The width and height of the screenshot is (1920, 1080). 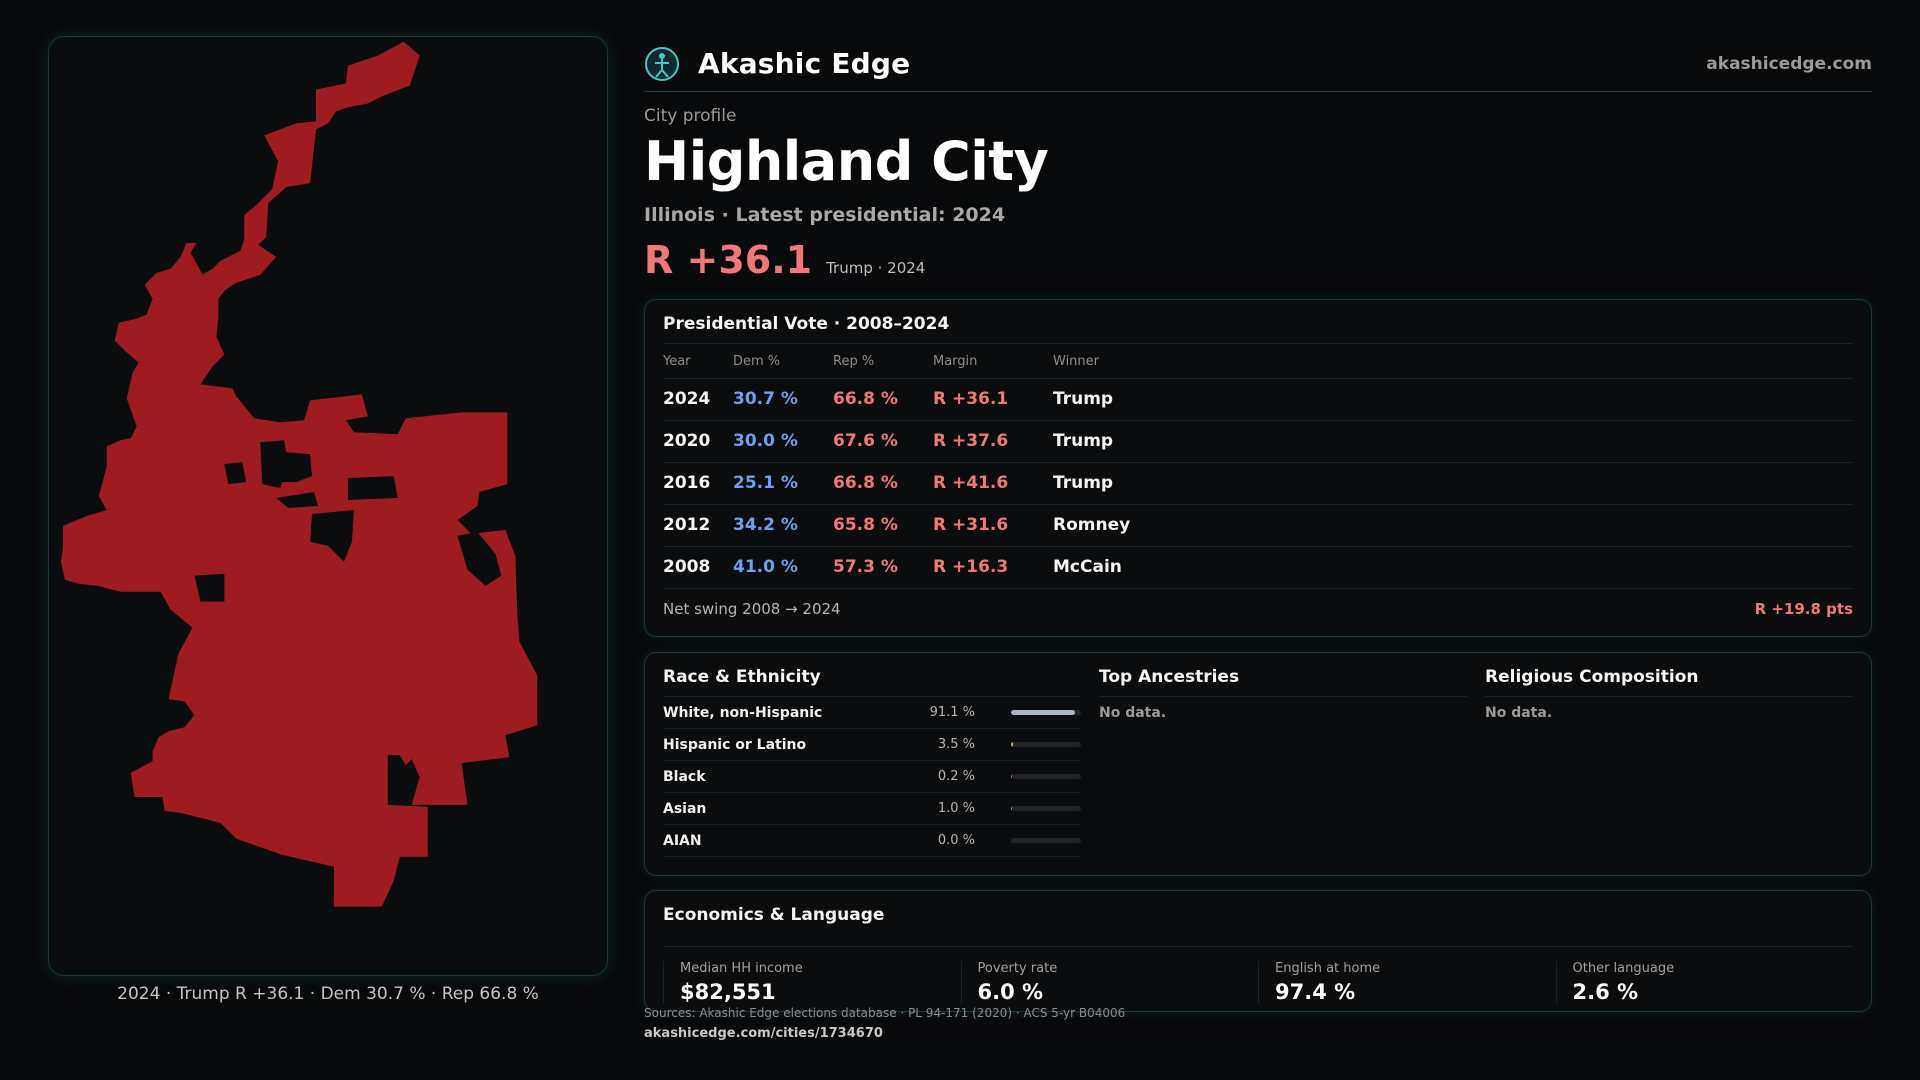 I want to click on list-item: AIAN 0.0 %, so click(x=872, y=841).